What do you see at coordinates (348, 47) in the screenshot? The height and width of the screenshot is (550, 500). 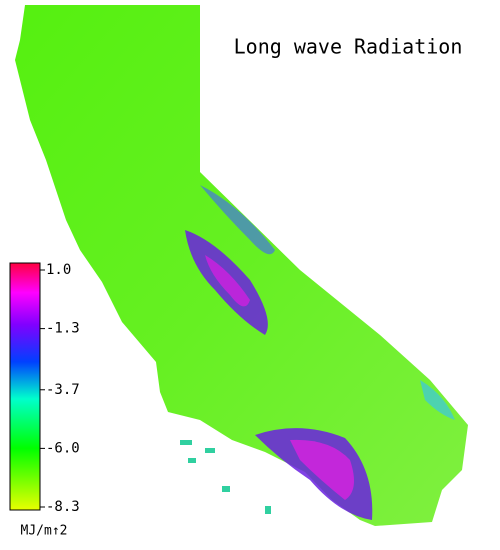 I see `map-title: Long wave Radiation` at bounding box center [348, 47].